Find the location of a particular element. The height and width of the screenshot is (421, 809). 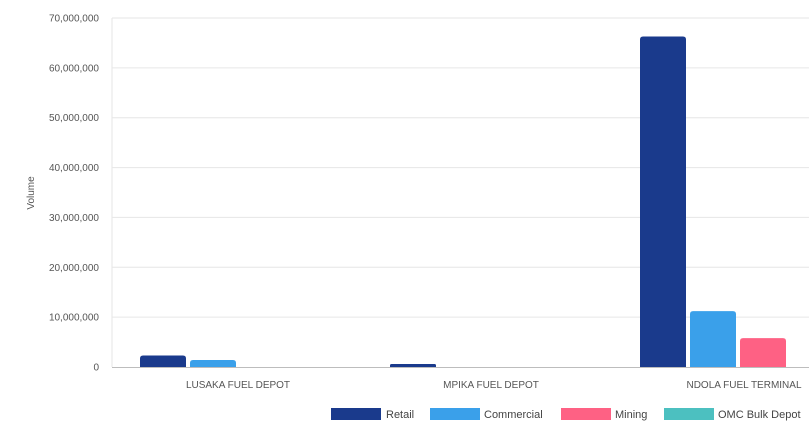

y-tick-label: 30,000,000 is located at coordinates (74, 218).